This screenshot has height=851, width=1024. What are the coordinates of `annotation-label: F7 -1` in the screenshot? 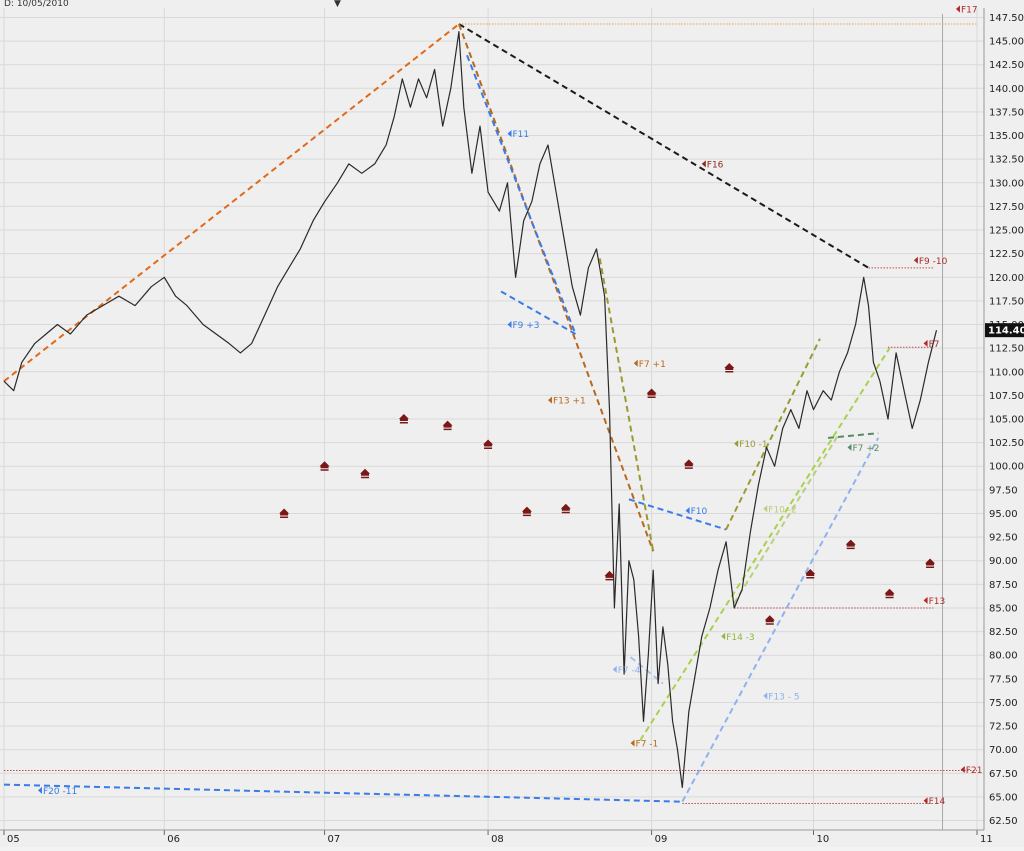 It's located at (647, 745).